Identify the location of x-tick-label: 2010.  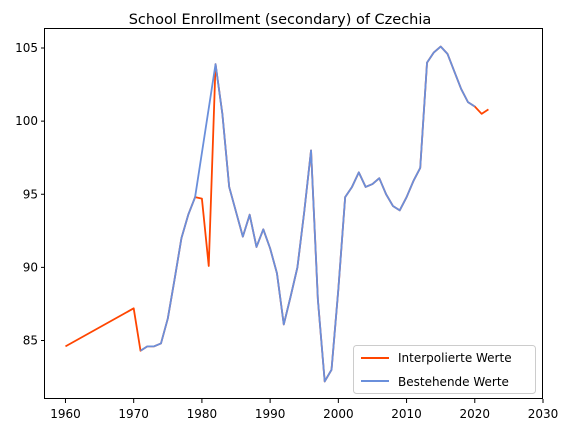
(406, 414).